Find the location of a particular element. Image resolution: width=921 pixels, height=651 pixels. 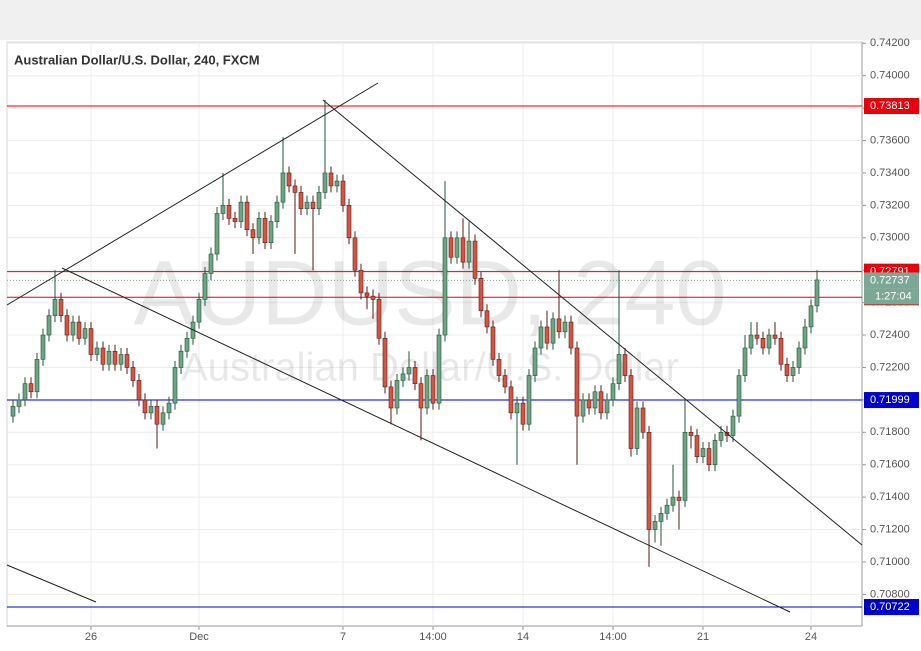

y-tick-label: 0.71800 is located at coordinates (890, 432).